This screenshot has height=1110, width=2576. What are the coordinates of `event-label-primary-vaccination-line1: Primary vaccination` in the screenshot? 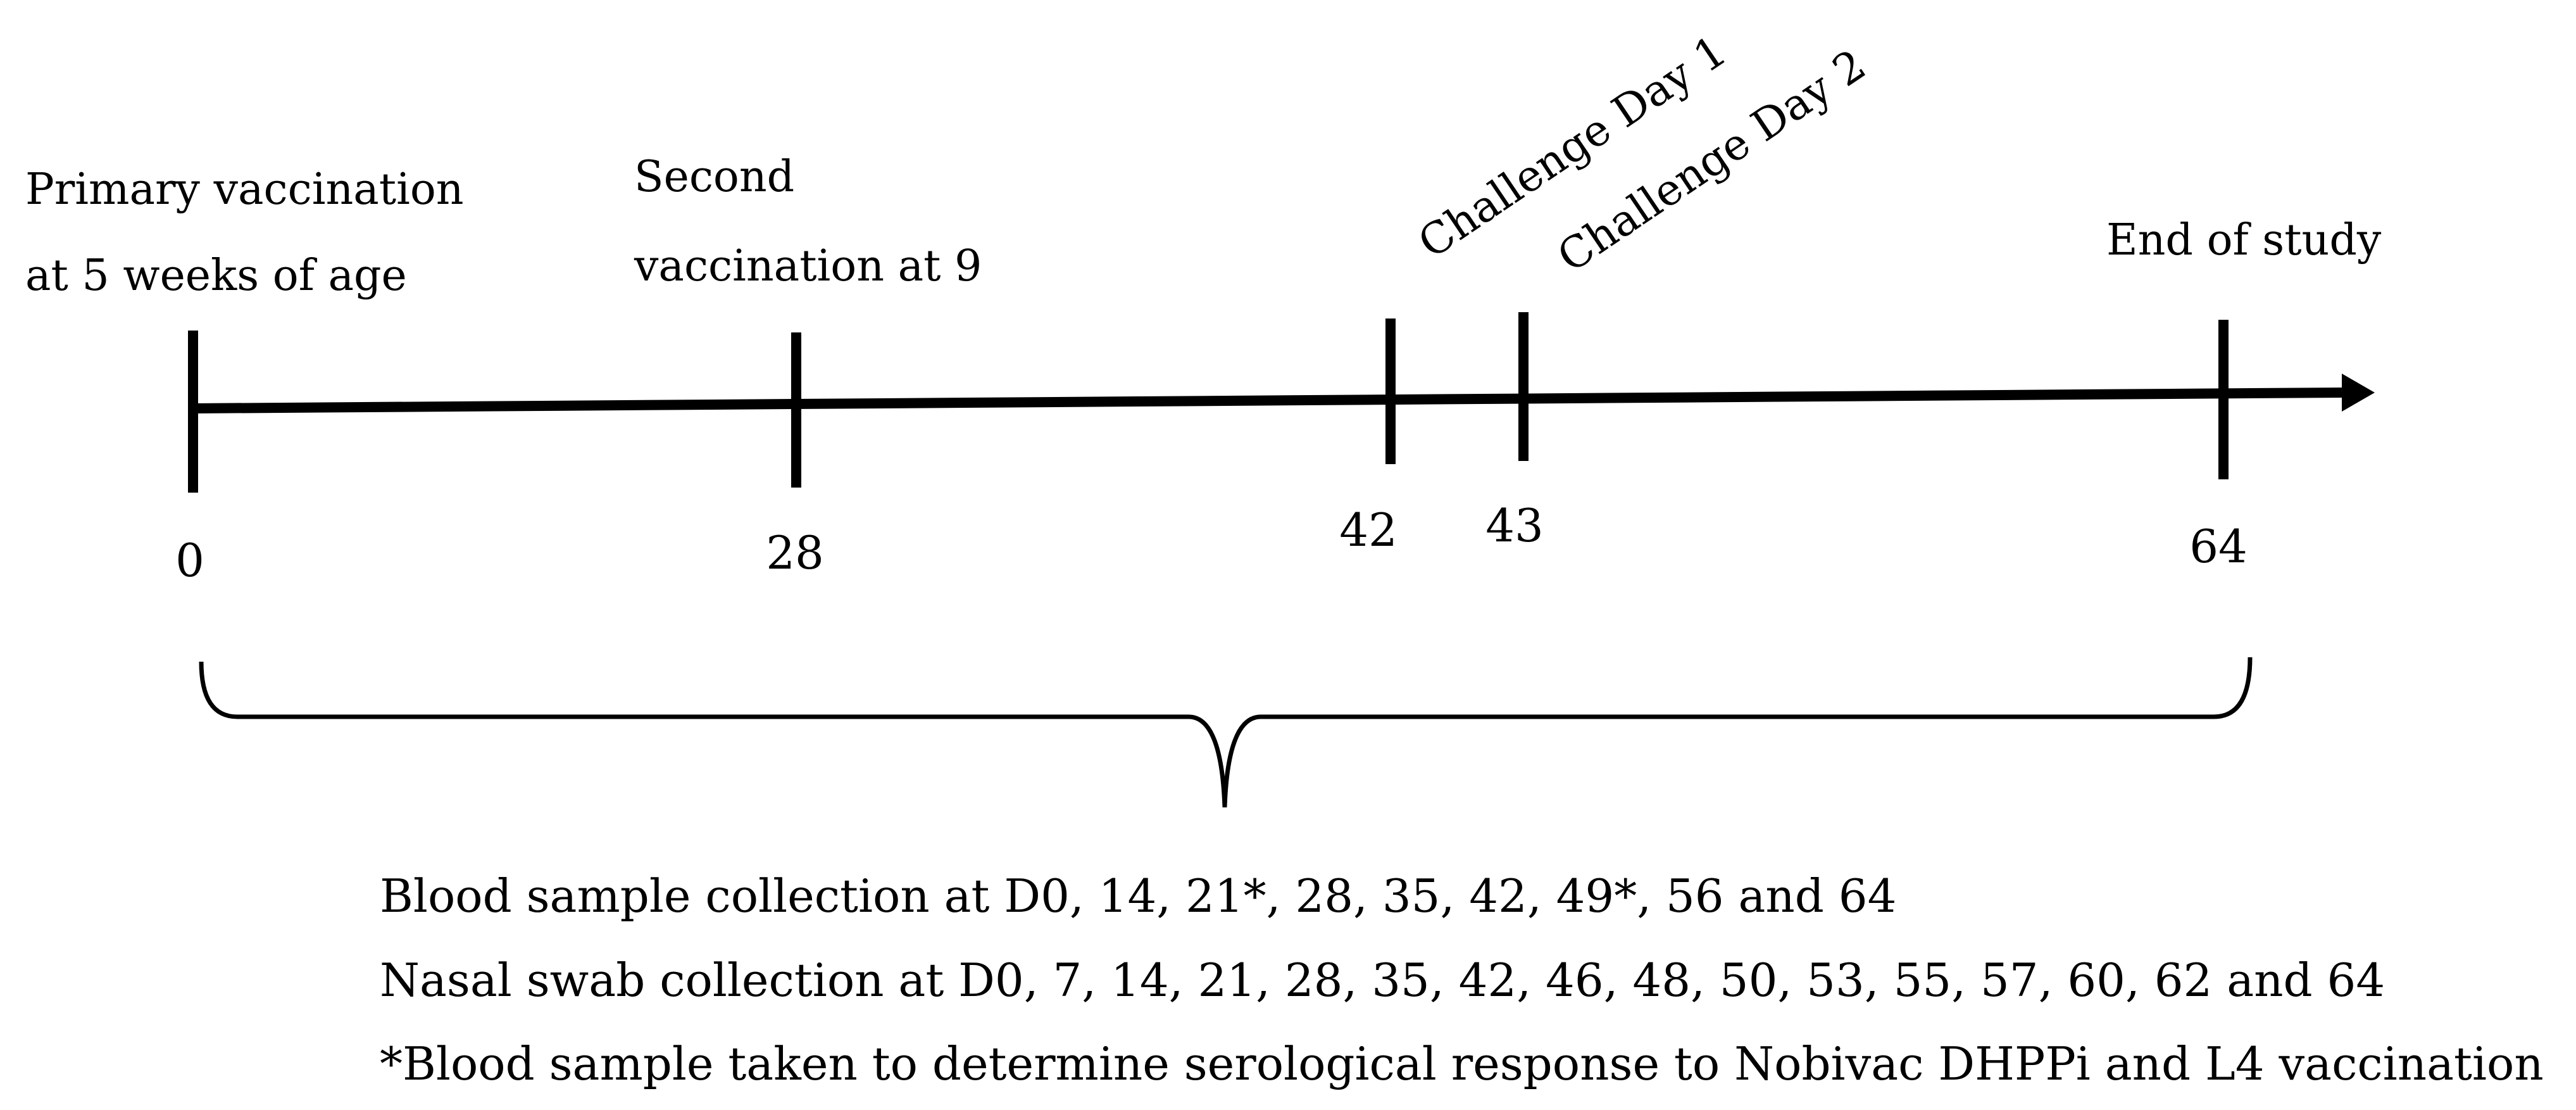 It's located at (245, 190).